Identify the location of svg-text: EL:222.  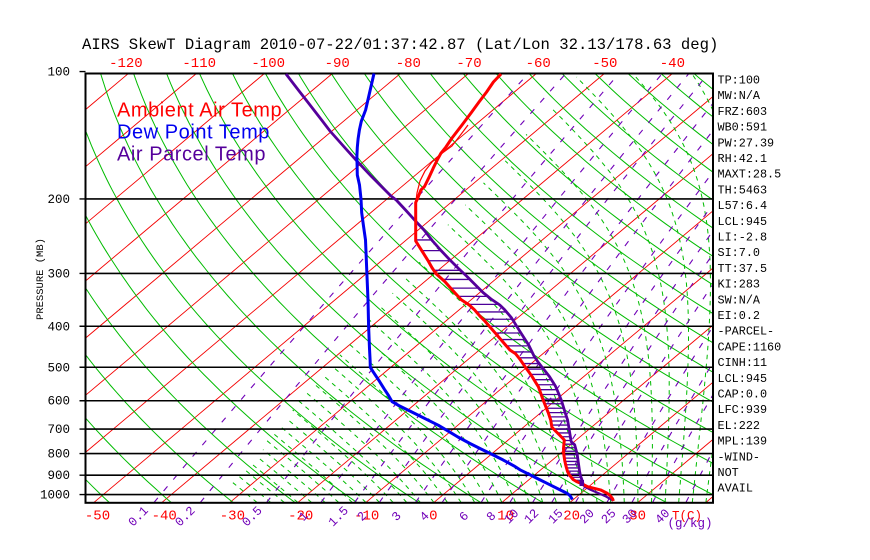
(739, 426).